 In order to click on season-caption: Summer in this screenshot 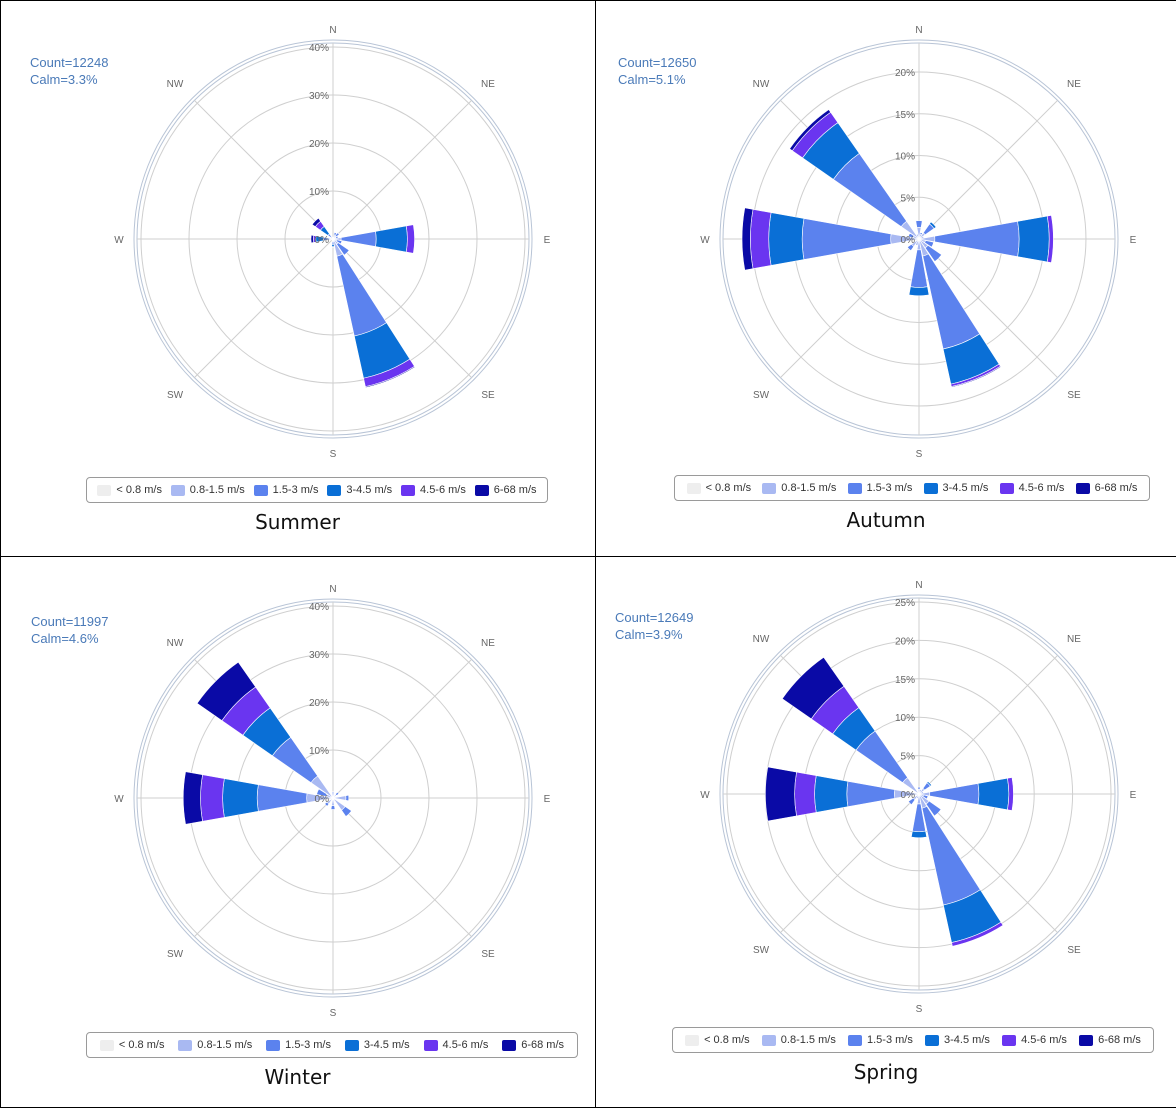, I will do `click(297, 522)`.